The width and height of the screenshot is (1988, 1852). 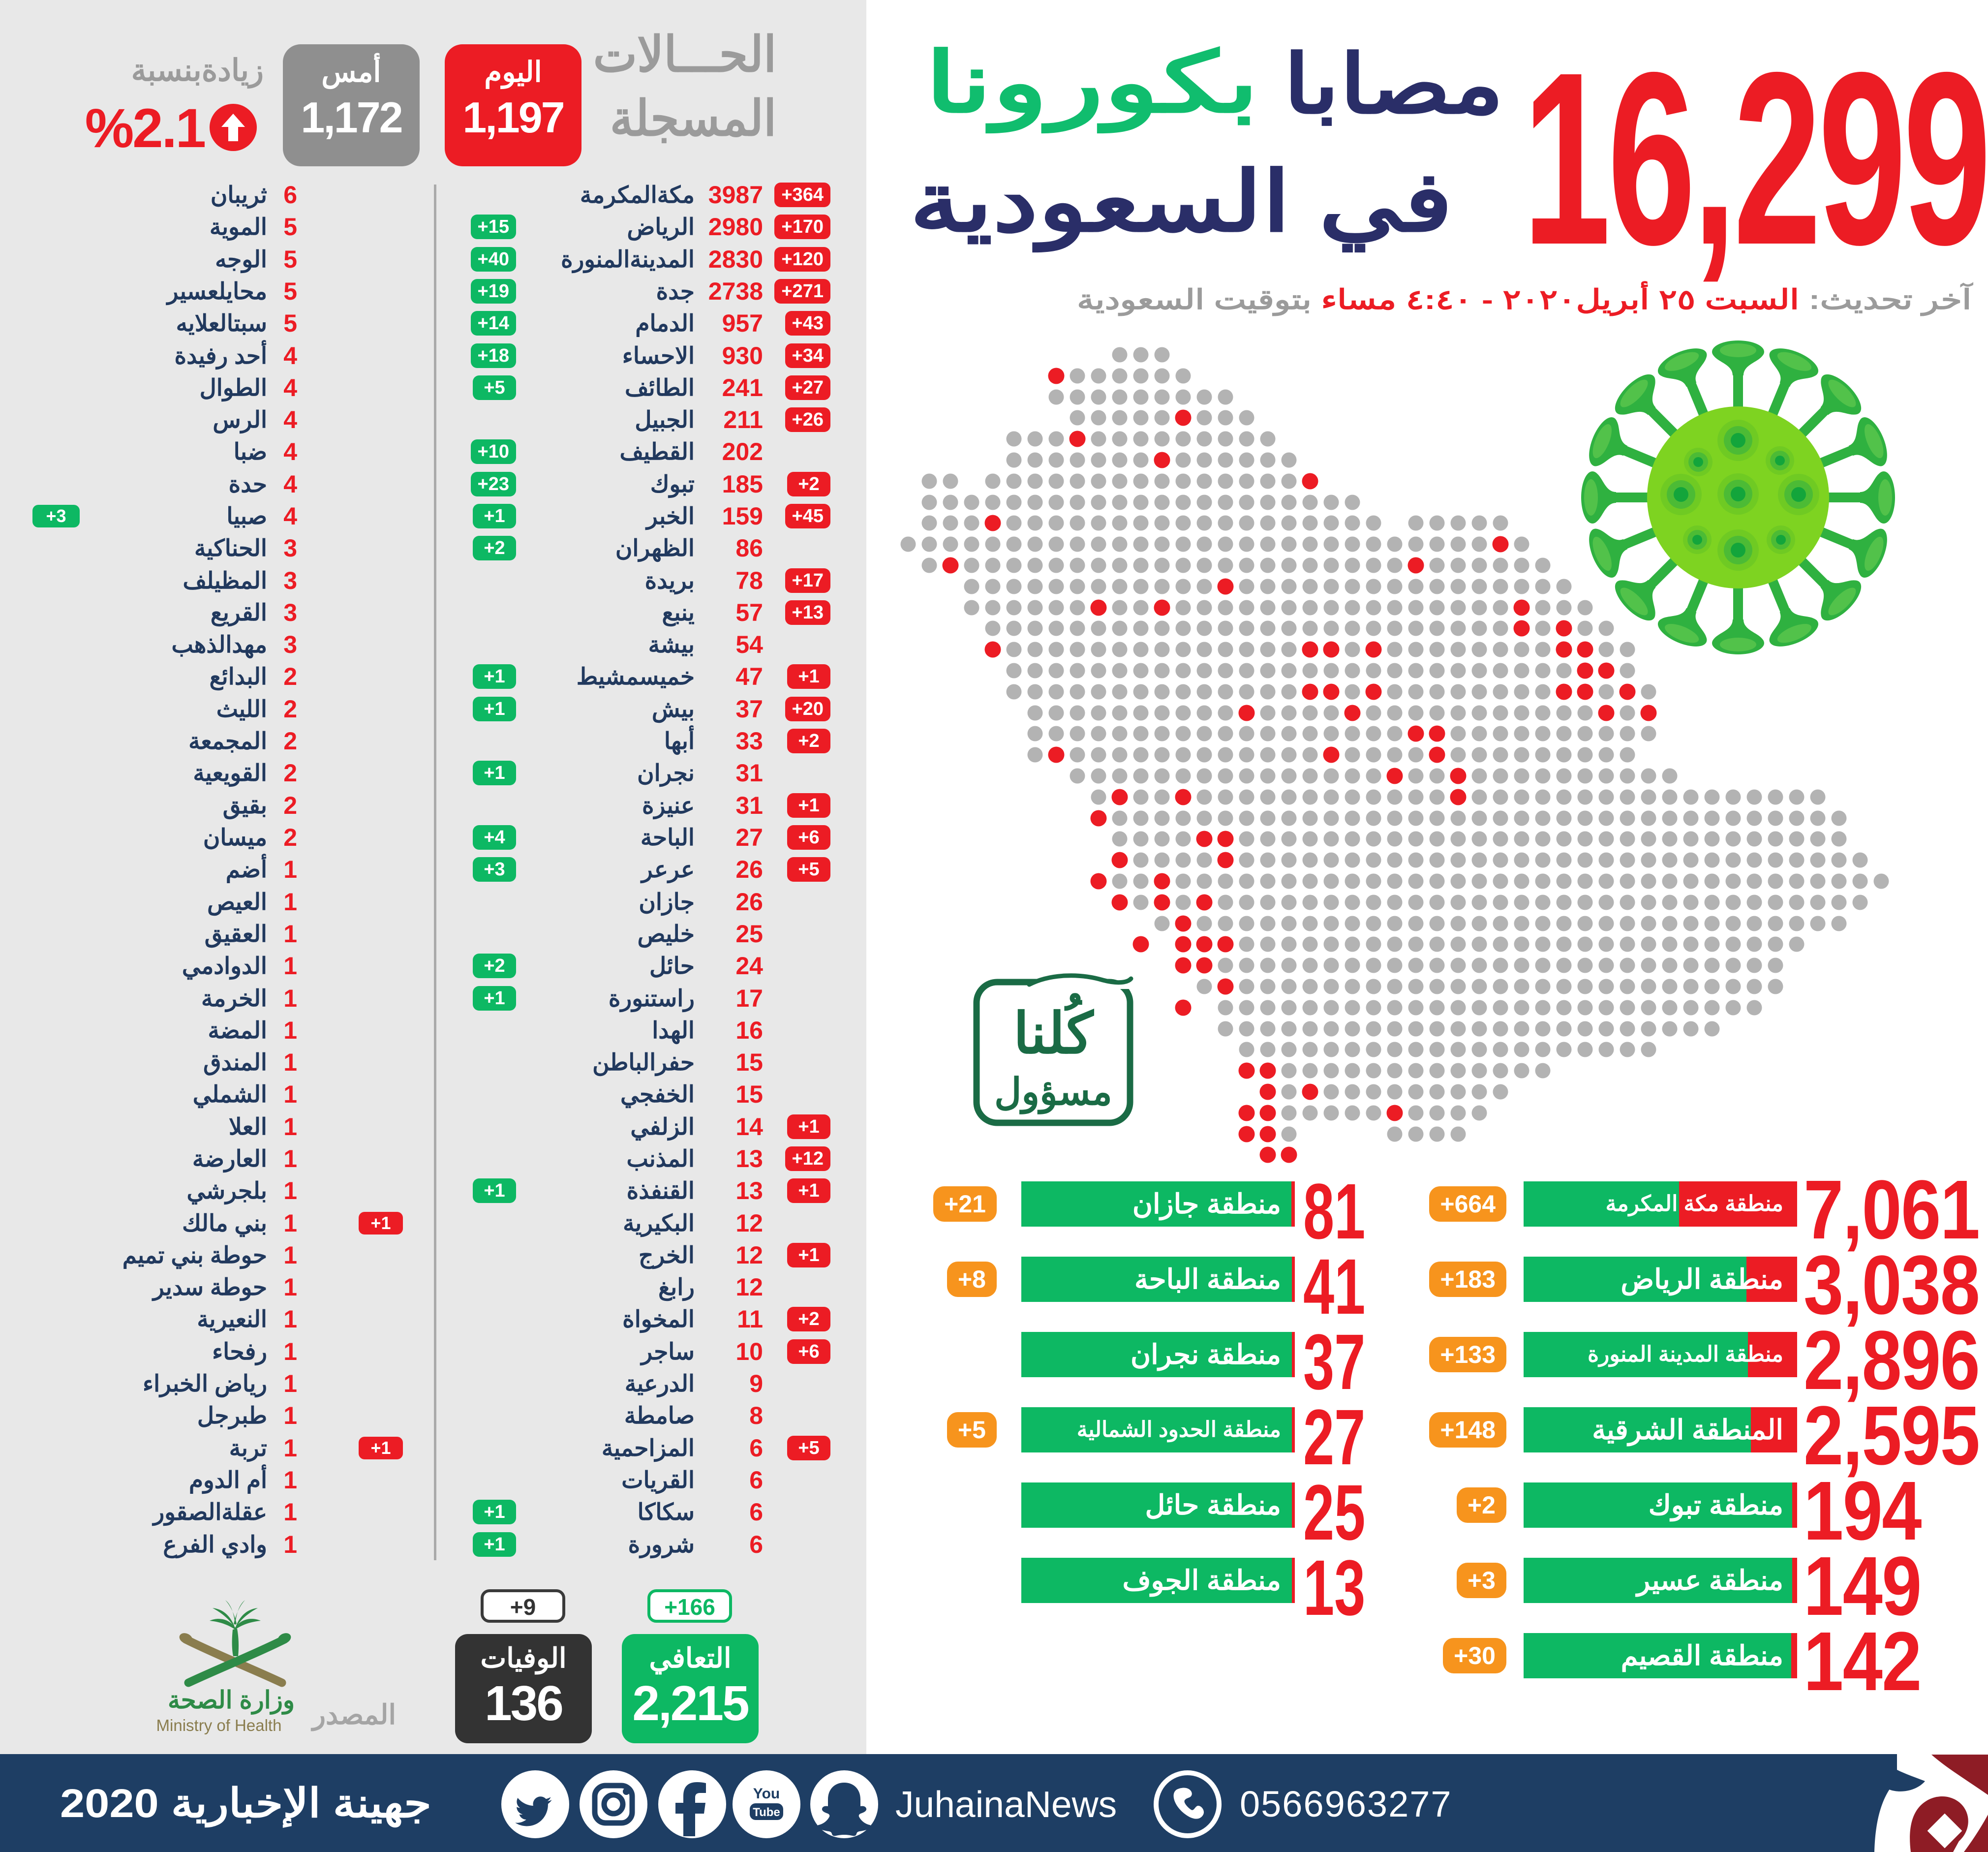 What do you see at coordinates (1054, 1028) in the screenshot?
I see `svg-text: كُلنا` at bounding box center [1054, 1028].